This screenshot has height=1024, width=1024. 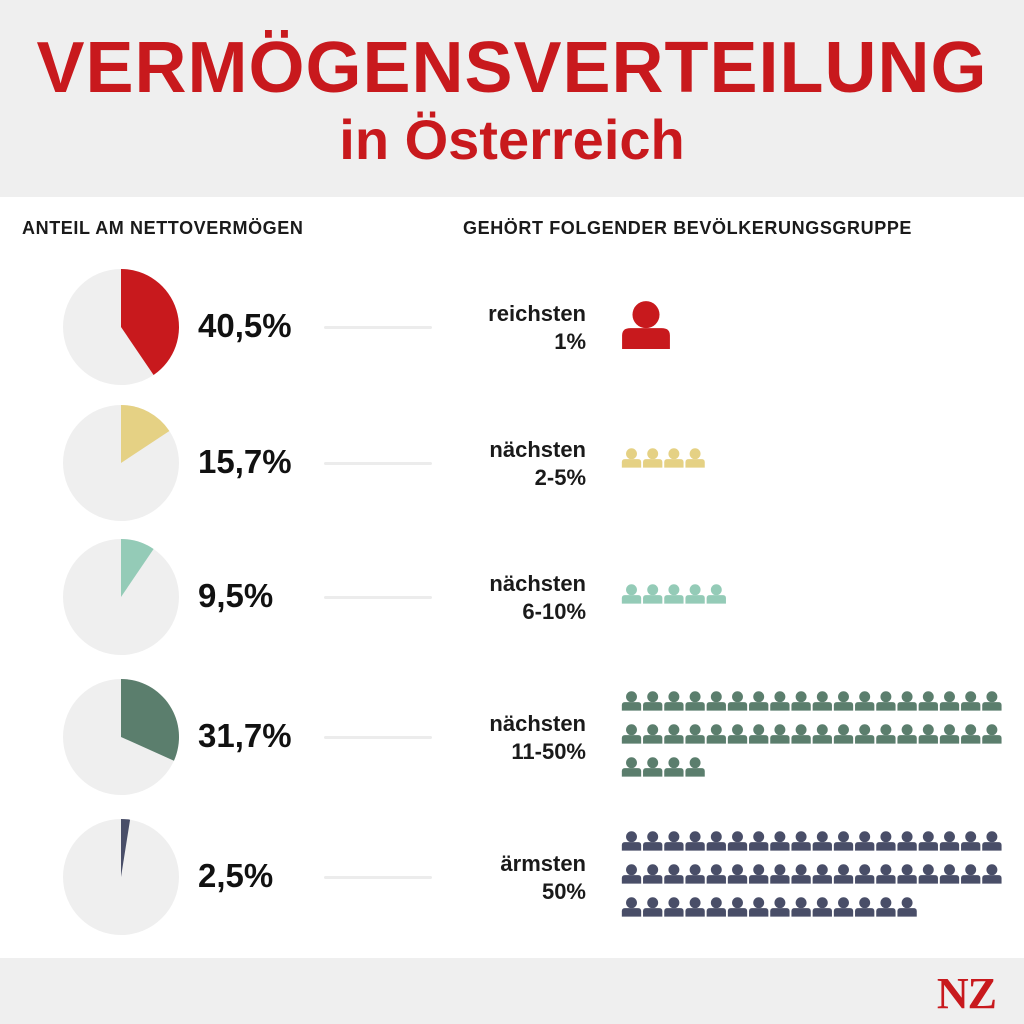 I want to click on value-label: 9,5%, so click(x=236, y=595).